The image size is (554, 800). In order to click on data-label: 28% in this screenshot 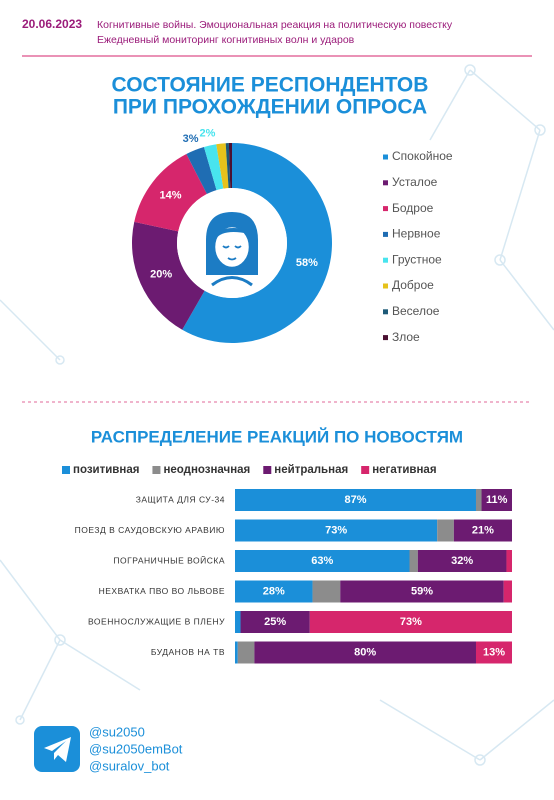, I will do `click(274, 591)`.